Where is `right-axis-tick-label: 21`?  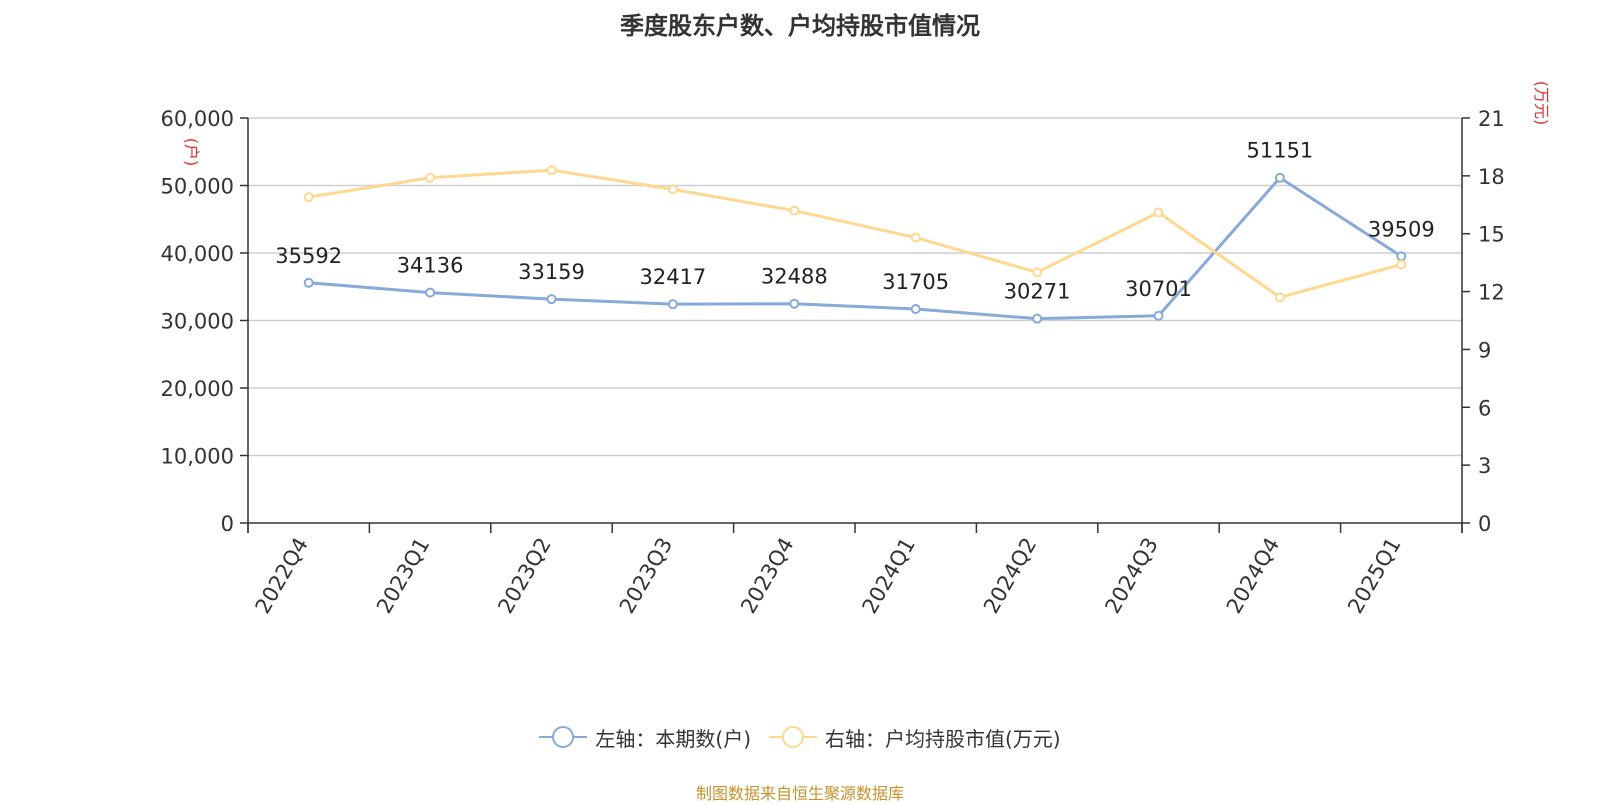 right-axis-tick-label: 21 is located at coordinates (1491, 119).